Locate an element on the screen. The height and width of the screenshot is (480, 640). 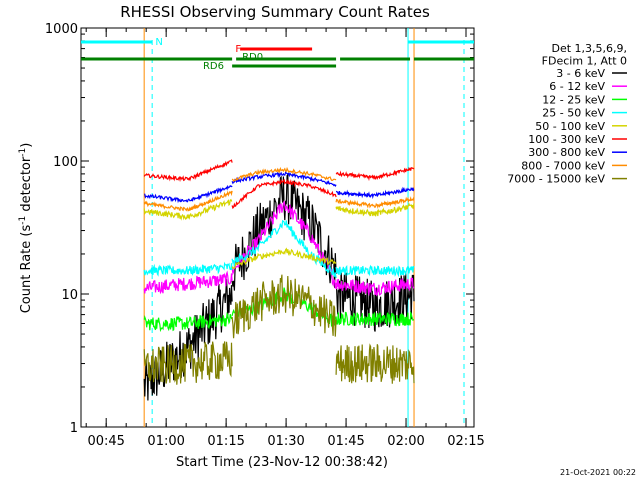
y-tick-label: 100 is located at coordinates (65, 162).